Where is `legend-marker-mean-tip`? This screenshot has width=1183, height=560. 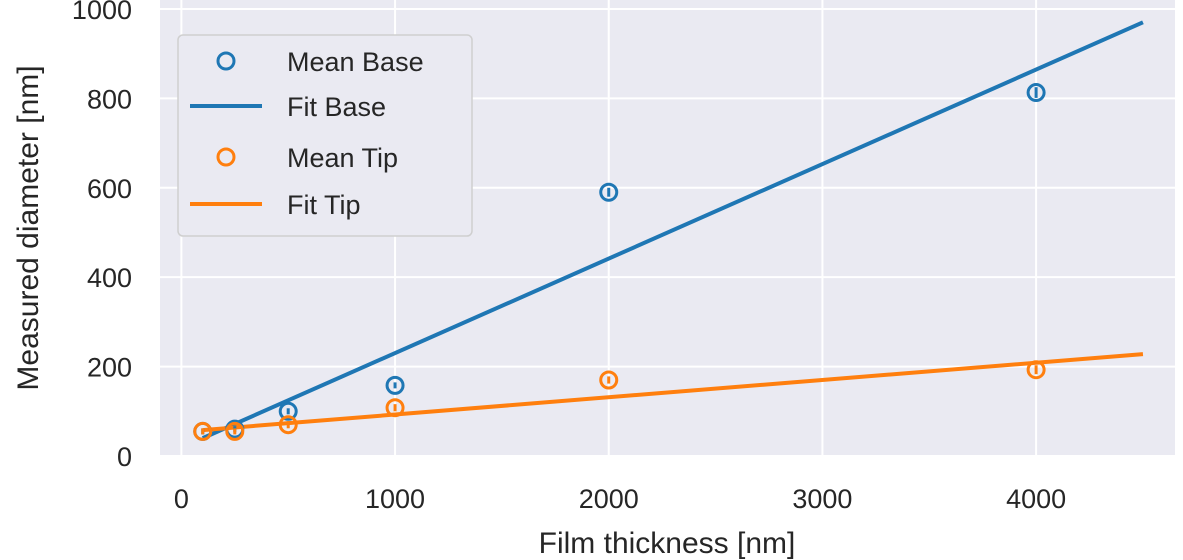
legend-marker-mean-tip is located at coordinates (226, 157).